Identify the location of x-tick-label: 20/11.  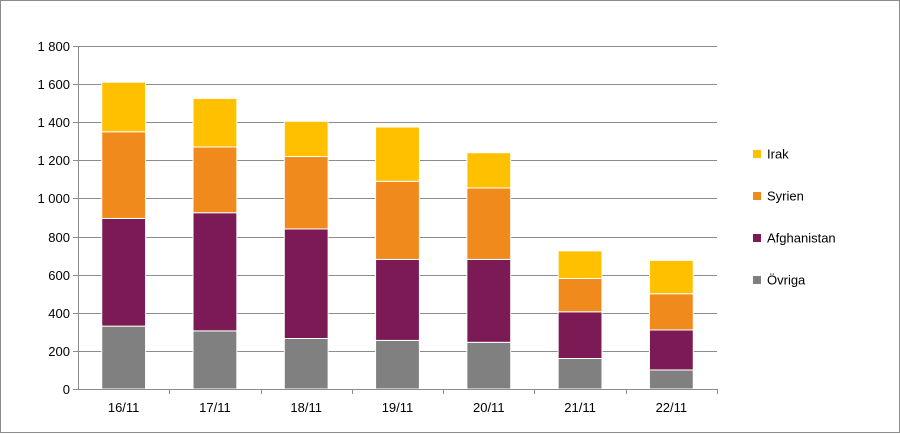
(489, 407).